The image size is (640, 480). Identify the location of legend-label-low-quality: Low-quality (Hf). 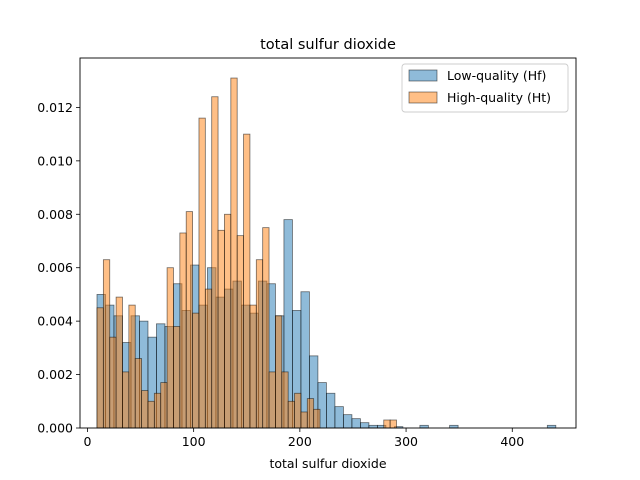
(496, 75).